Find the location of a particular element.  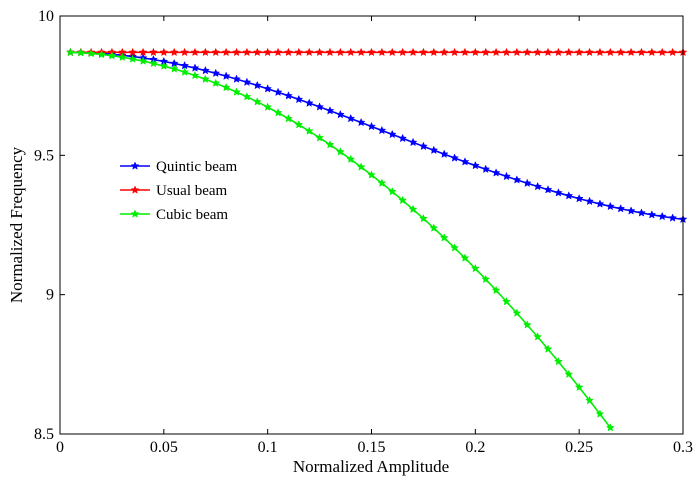

legend-item-quintic-beam: Quintic beam is located at coordinates (179, 167).